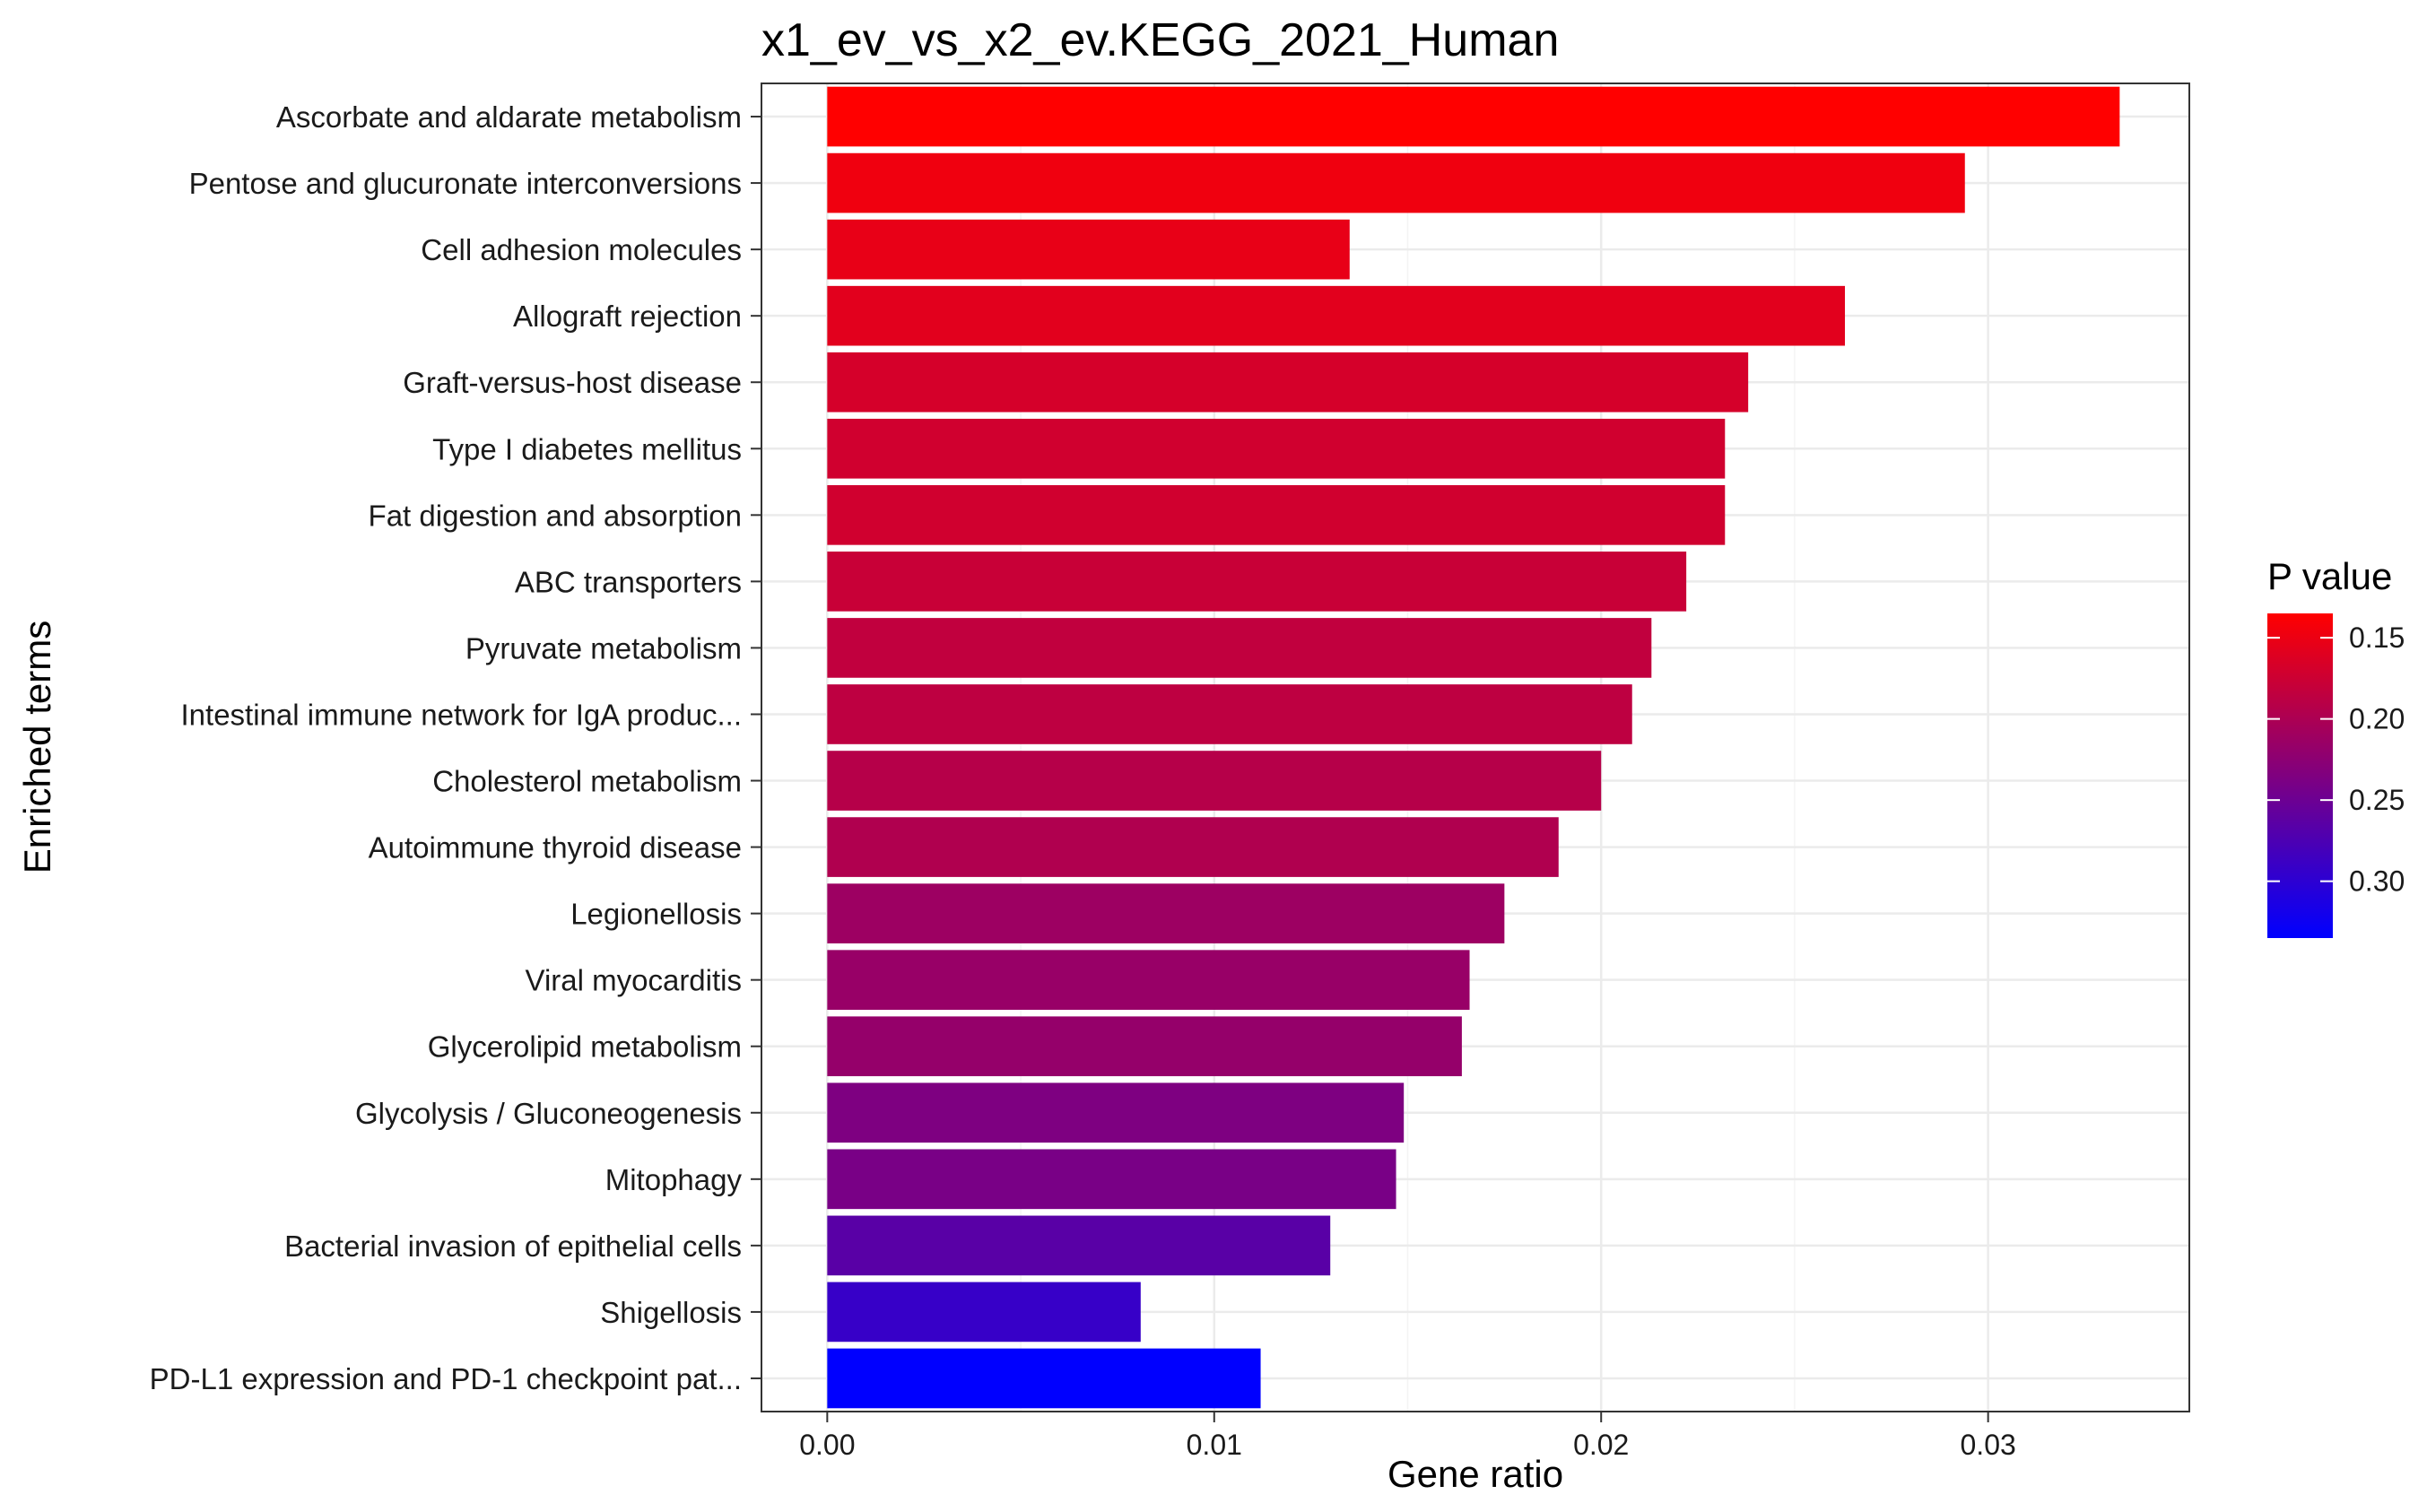 The image size is (2427, 1512). I want to click on y-tick-label: Glycerolipid metabolism, so click(585, 1047).